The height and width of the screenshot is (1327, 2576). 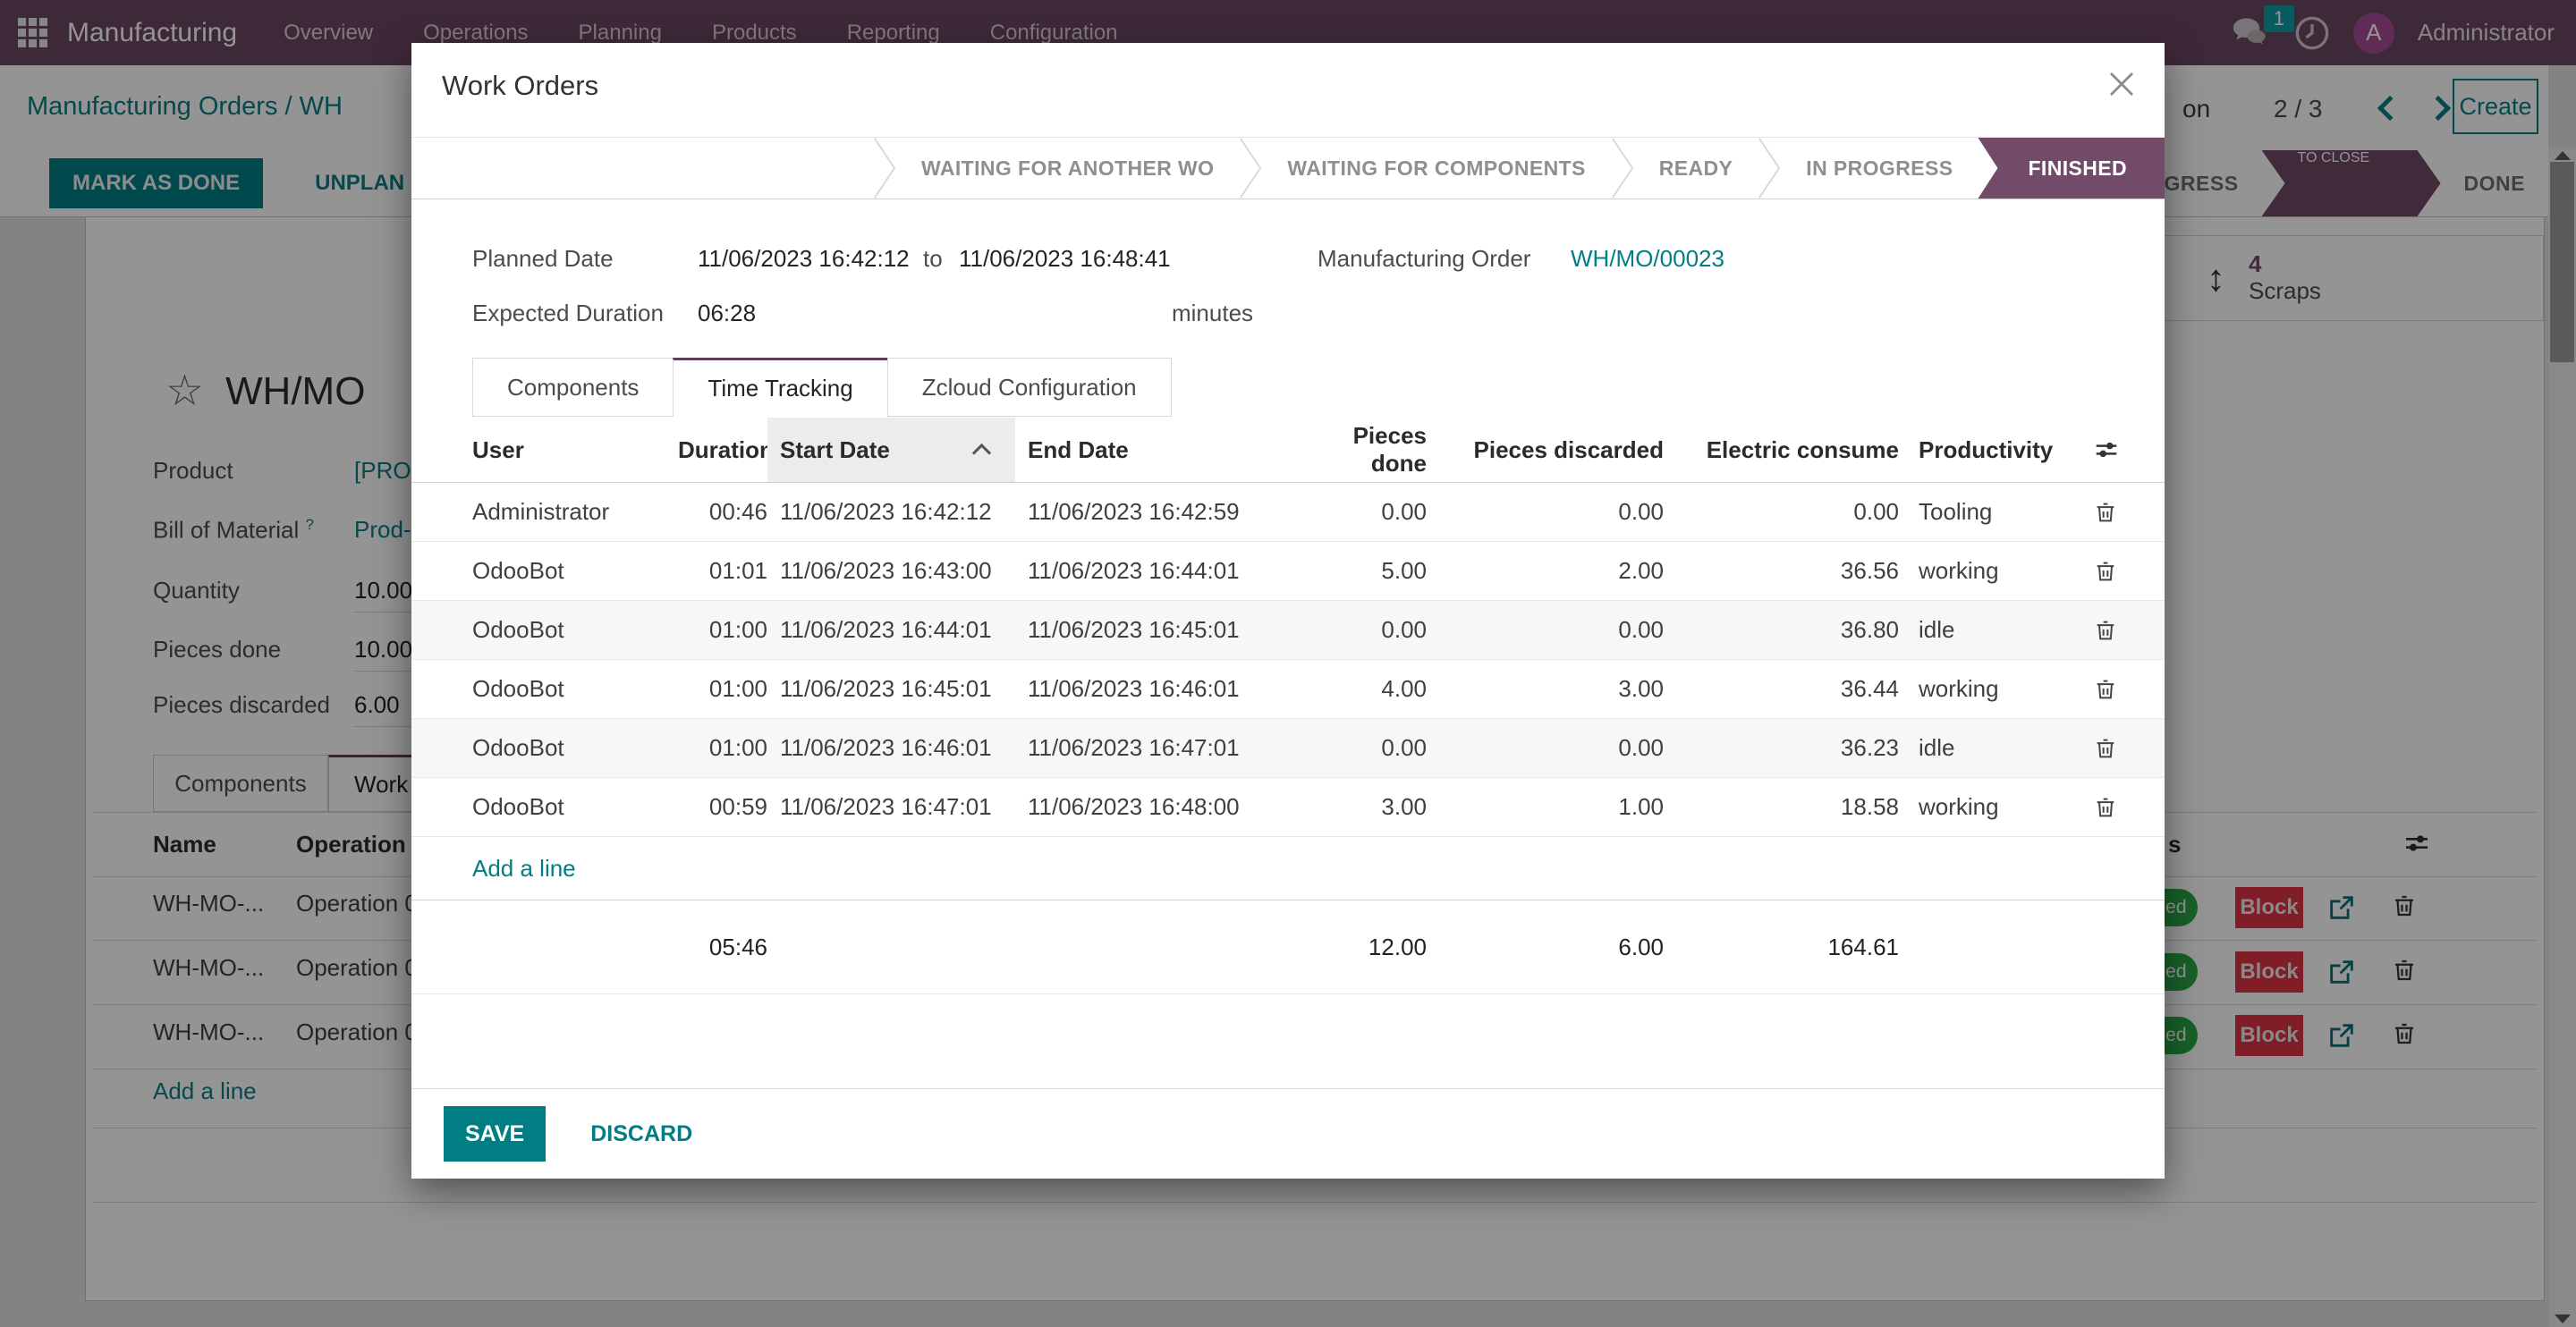 What do you see at coordinates (641, 1134) in the screenshot?
I see `discard-button: DISCARD` at bounding box center [641, 1134].